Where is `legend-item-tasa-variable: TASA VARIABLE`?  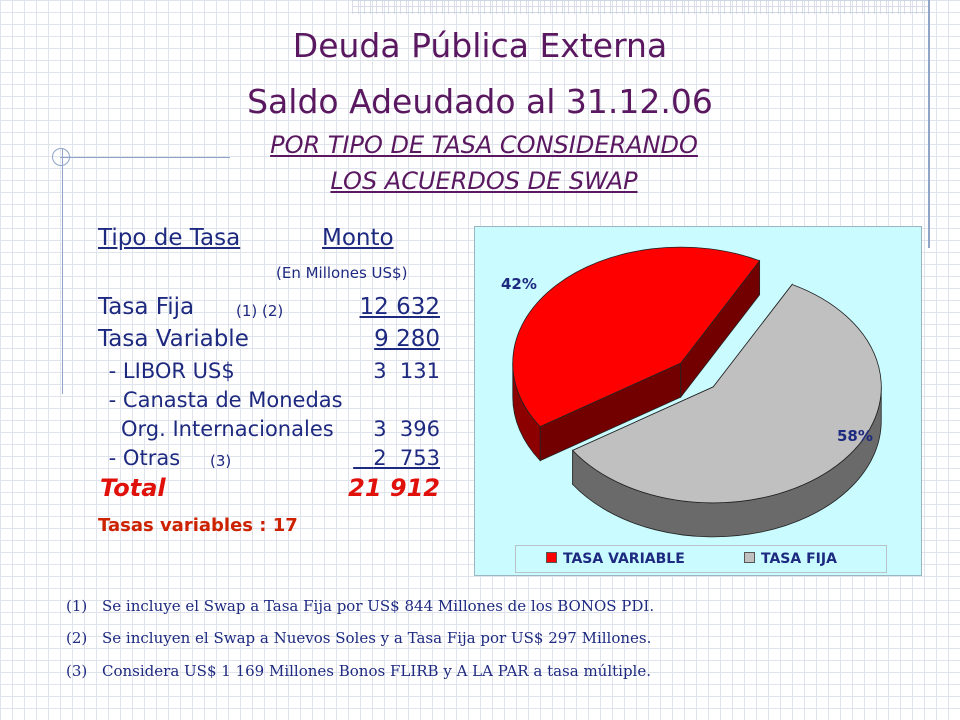 legend-item-tasa-variable: TASA VARIABLE is located at coordinates (615, 559).